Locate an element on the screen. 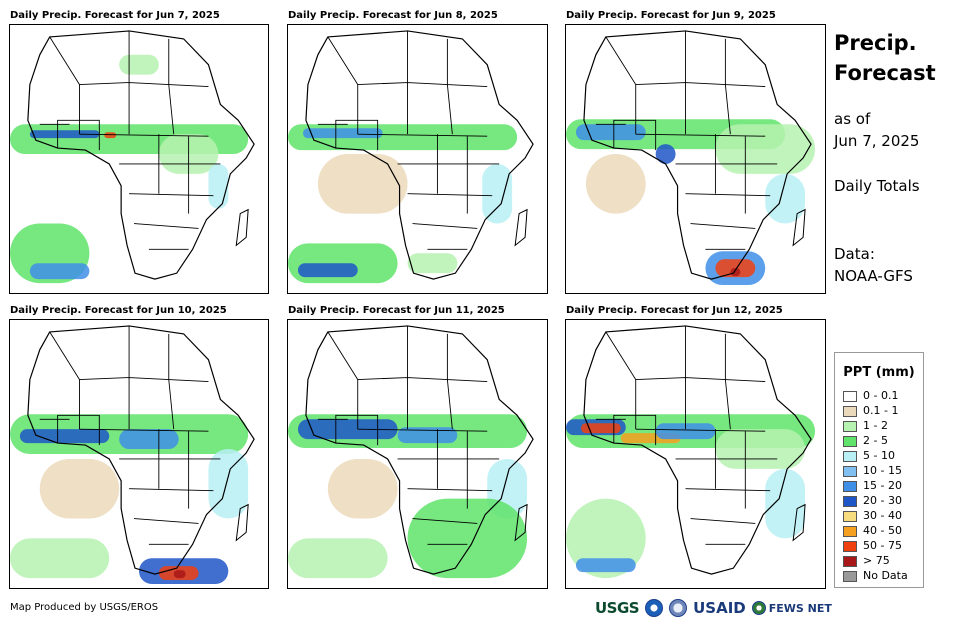  data-source-value: NOAA-GFS is located at coordinates (873, 276).